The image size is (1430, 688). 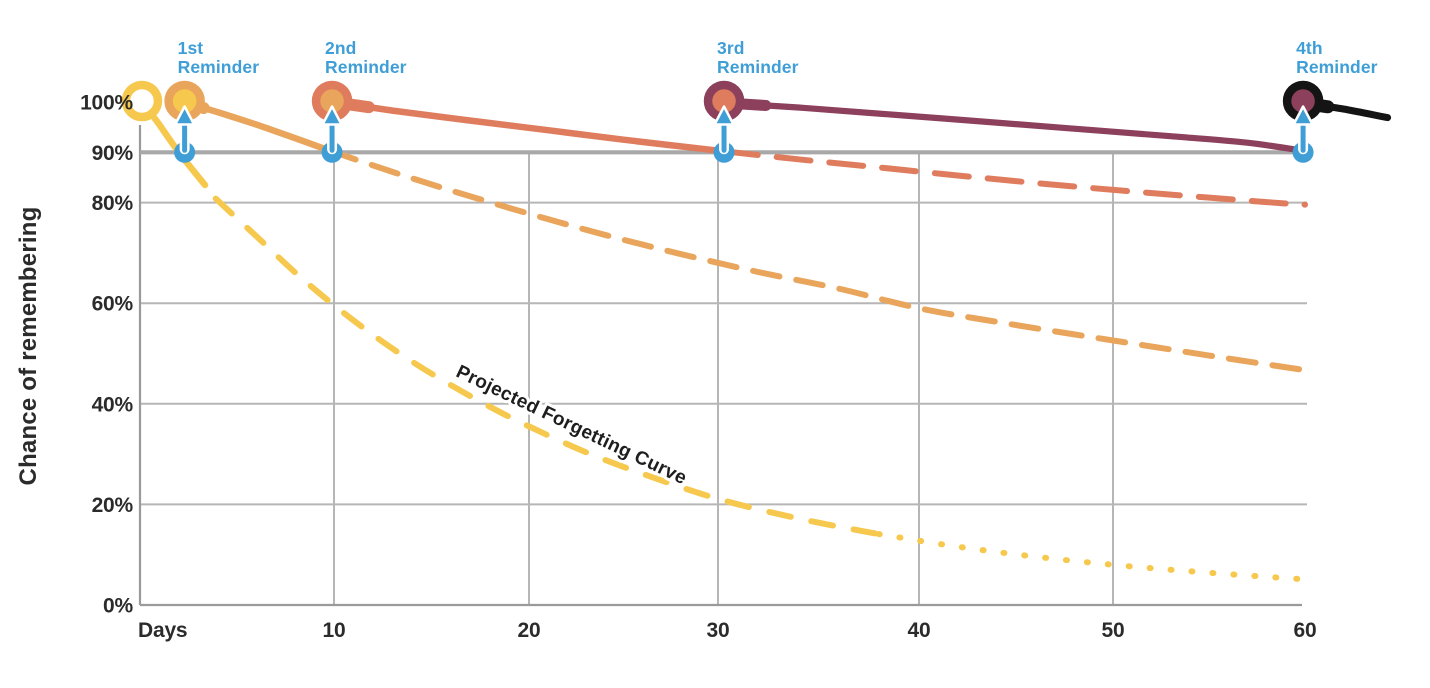 I want to click on curve-after-2nd-reminder-projected-dashed, so click(x=1014, y=178).